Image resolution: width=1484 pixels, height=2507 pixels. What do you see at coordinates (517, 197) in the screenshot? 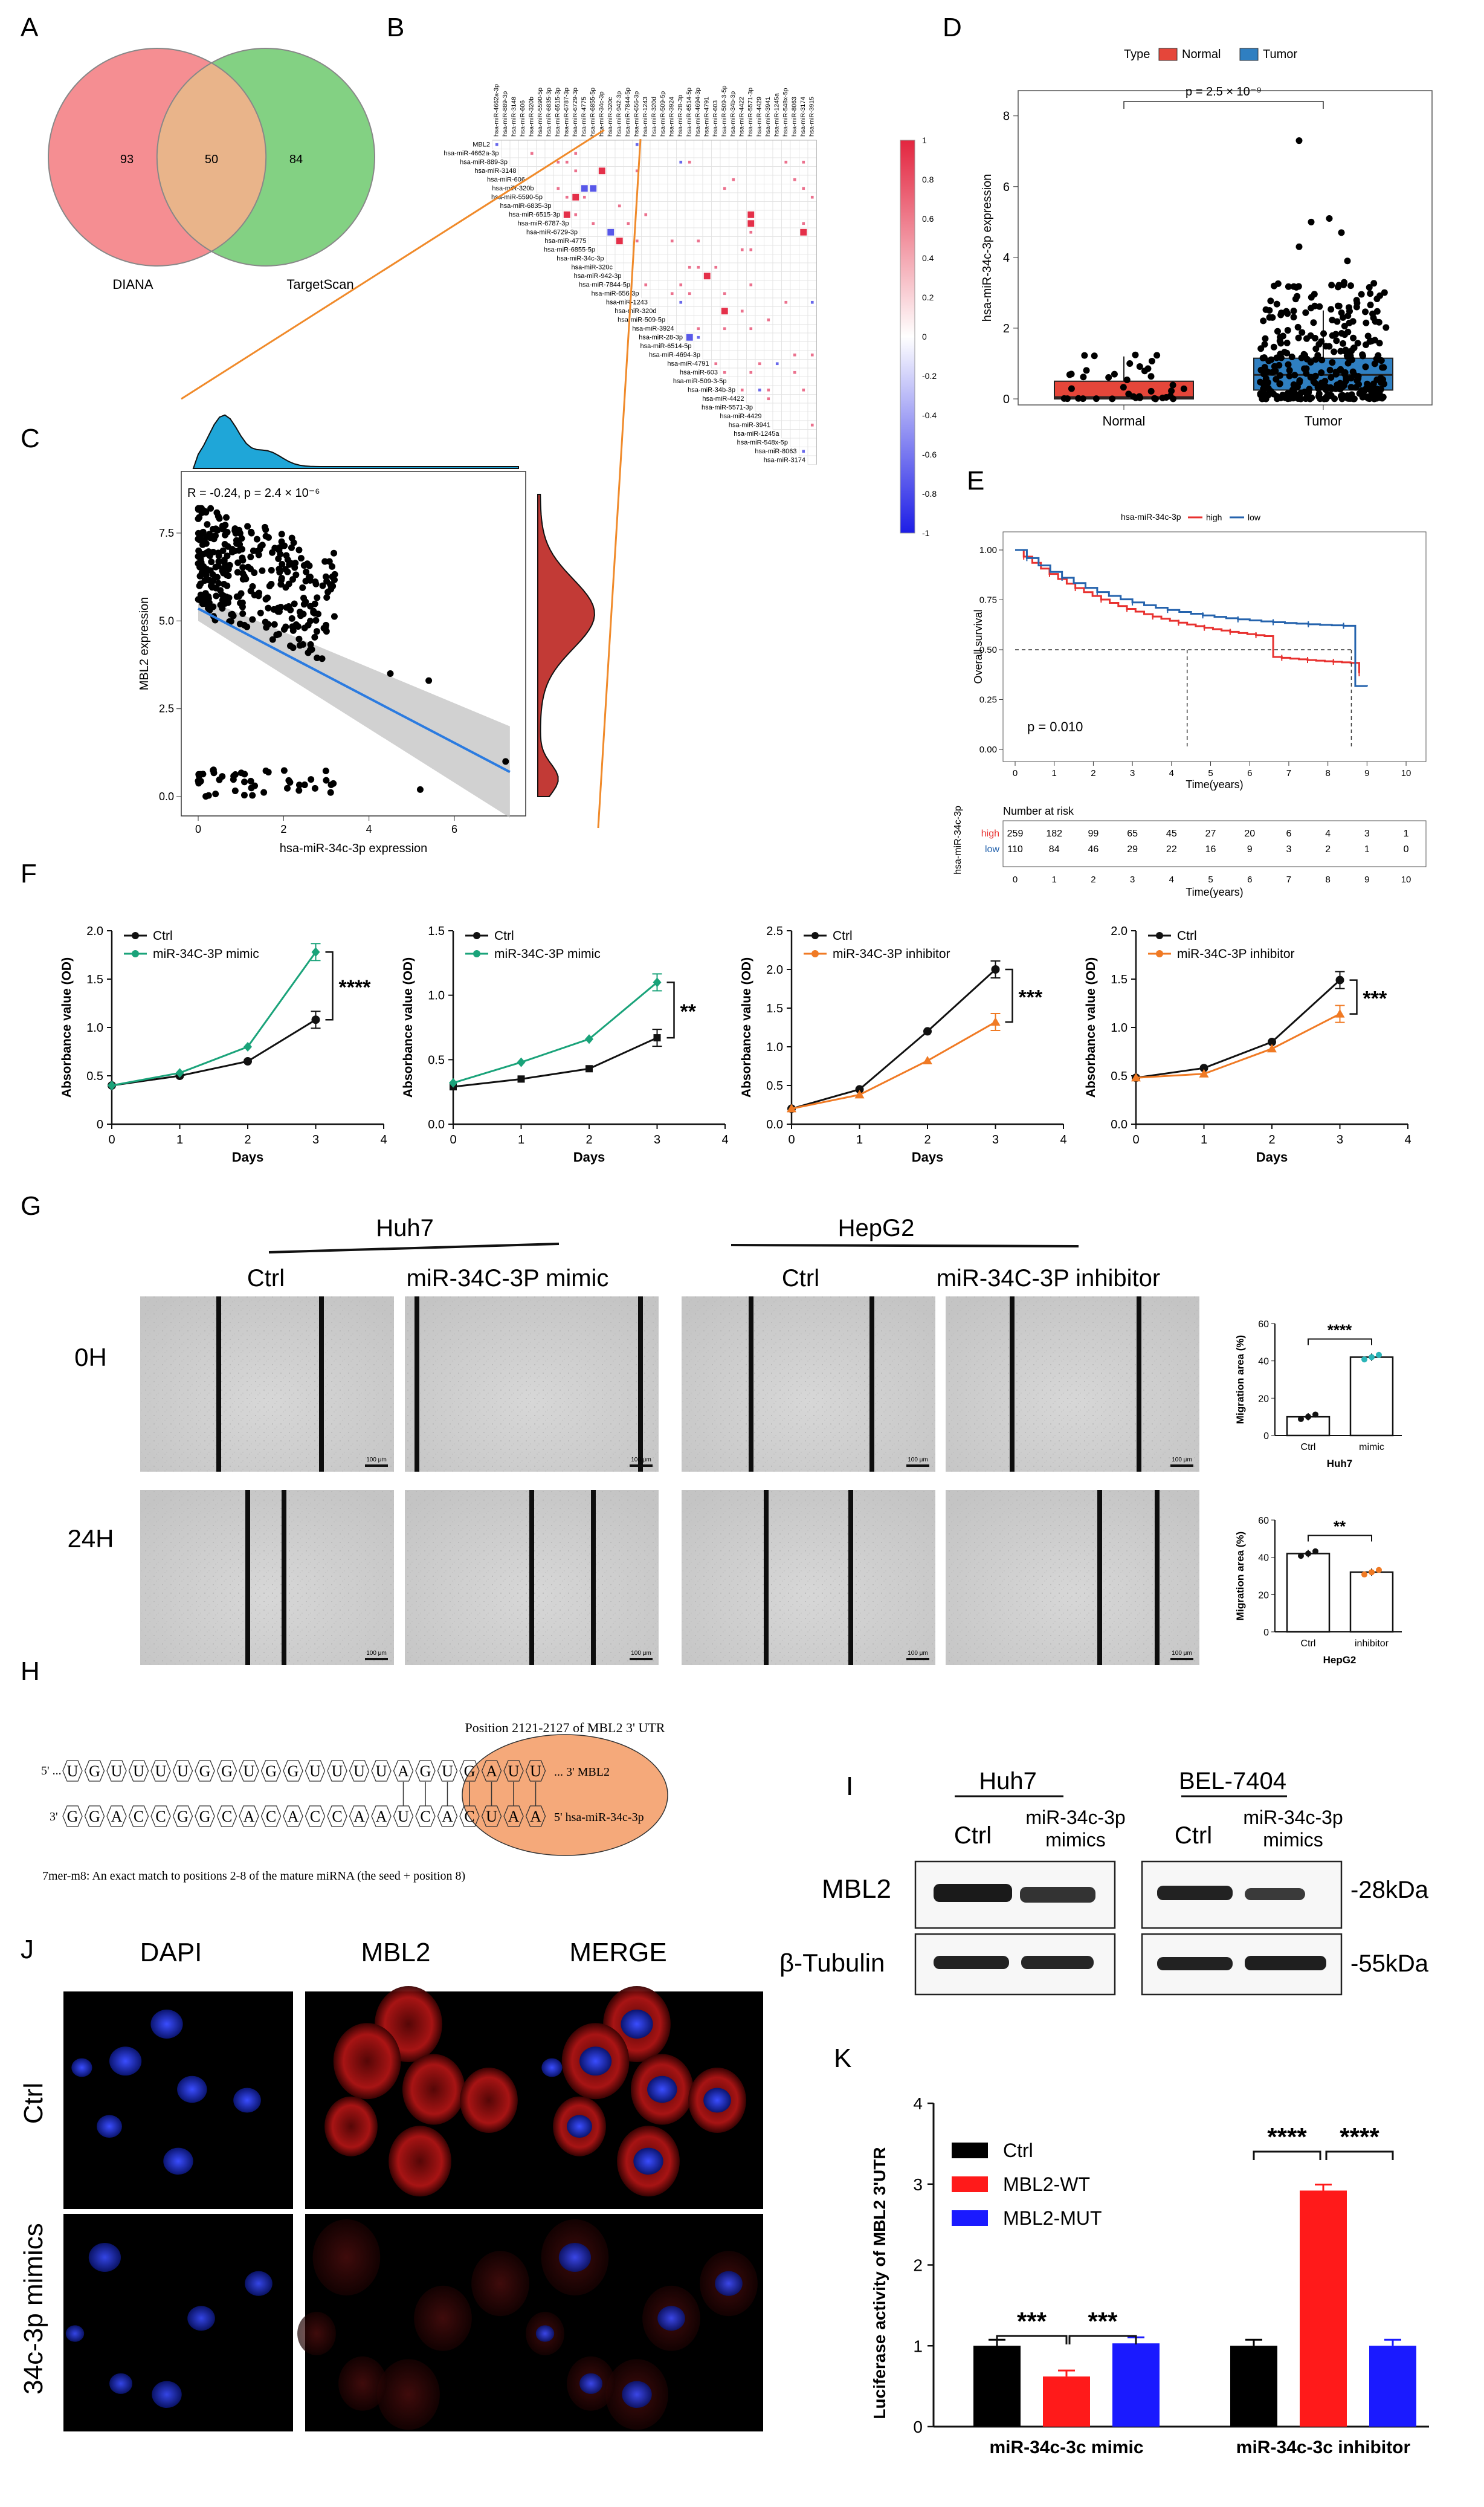
I see `heatmap-row-label: hsa-miR-5590-5p` at bounding box center [517, 197].